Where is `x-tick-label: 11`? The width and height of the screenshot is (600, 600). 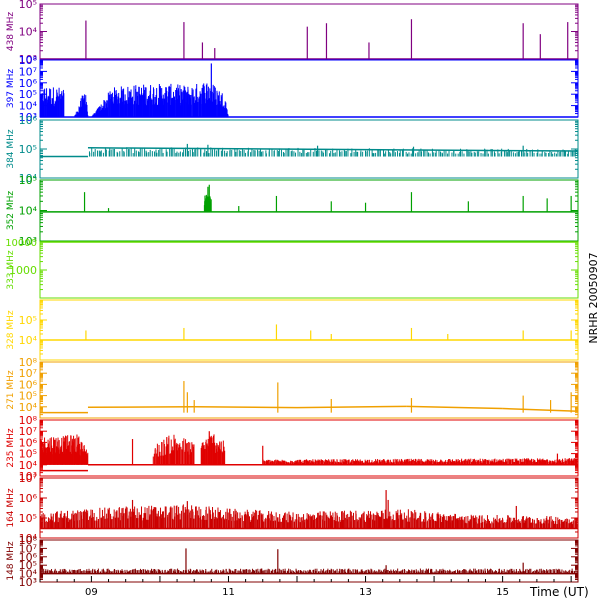 x-tick-label: 11 is located at coordinates (228, 592).